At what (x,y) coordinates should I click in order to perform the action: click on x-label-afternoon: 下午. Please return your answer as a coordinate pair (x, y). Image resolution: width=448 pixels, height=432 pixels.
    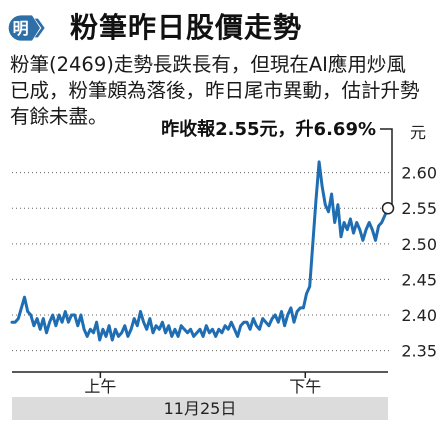
    Looking at the image, I should click on (305, 386).